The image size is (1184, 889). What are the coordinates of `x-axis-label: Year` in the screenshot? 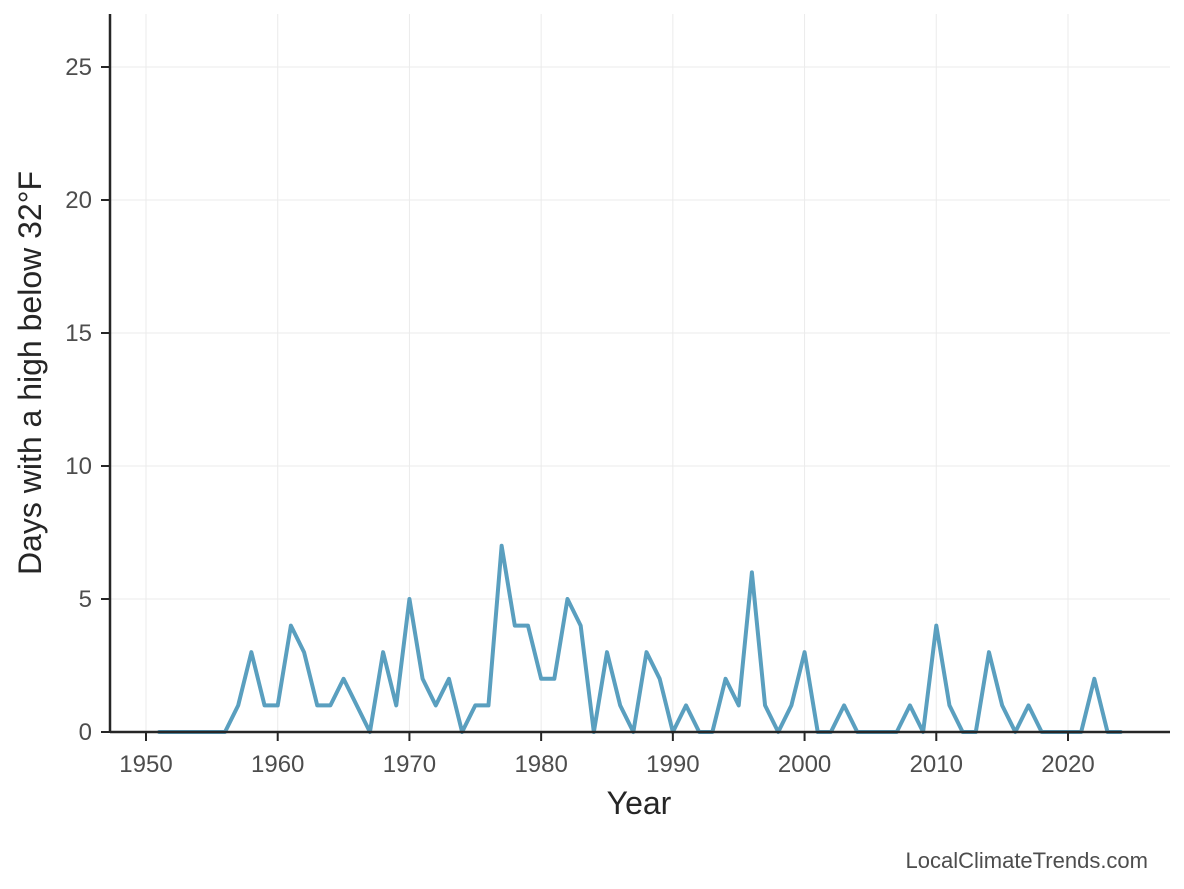 It's located at (639, 803).